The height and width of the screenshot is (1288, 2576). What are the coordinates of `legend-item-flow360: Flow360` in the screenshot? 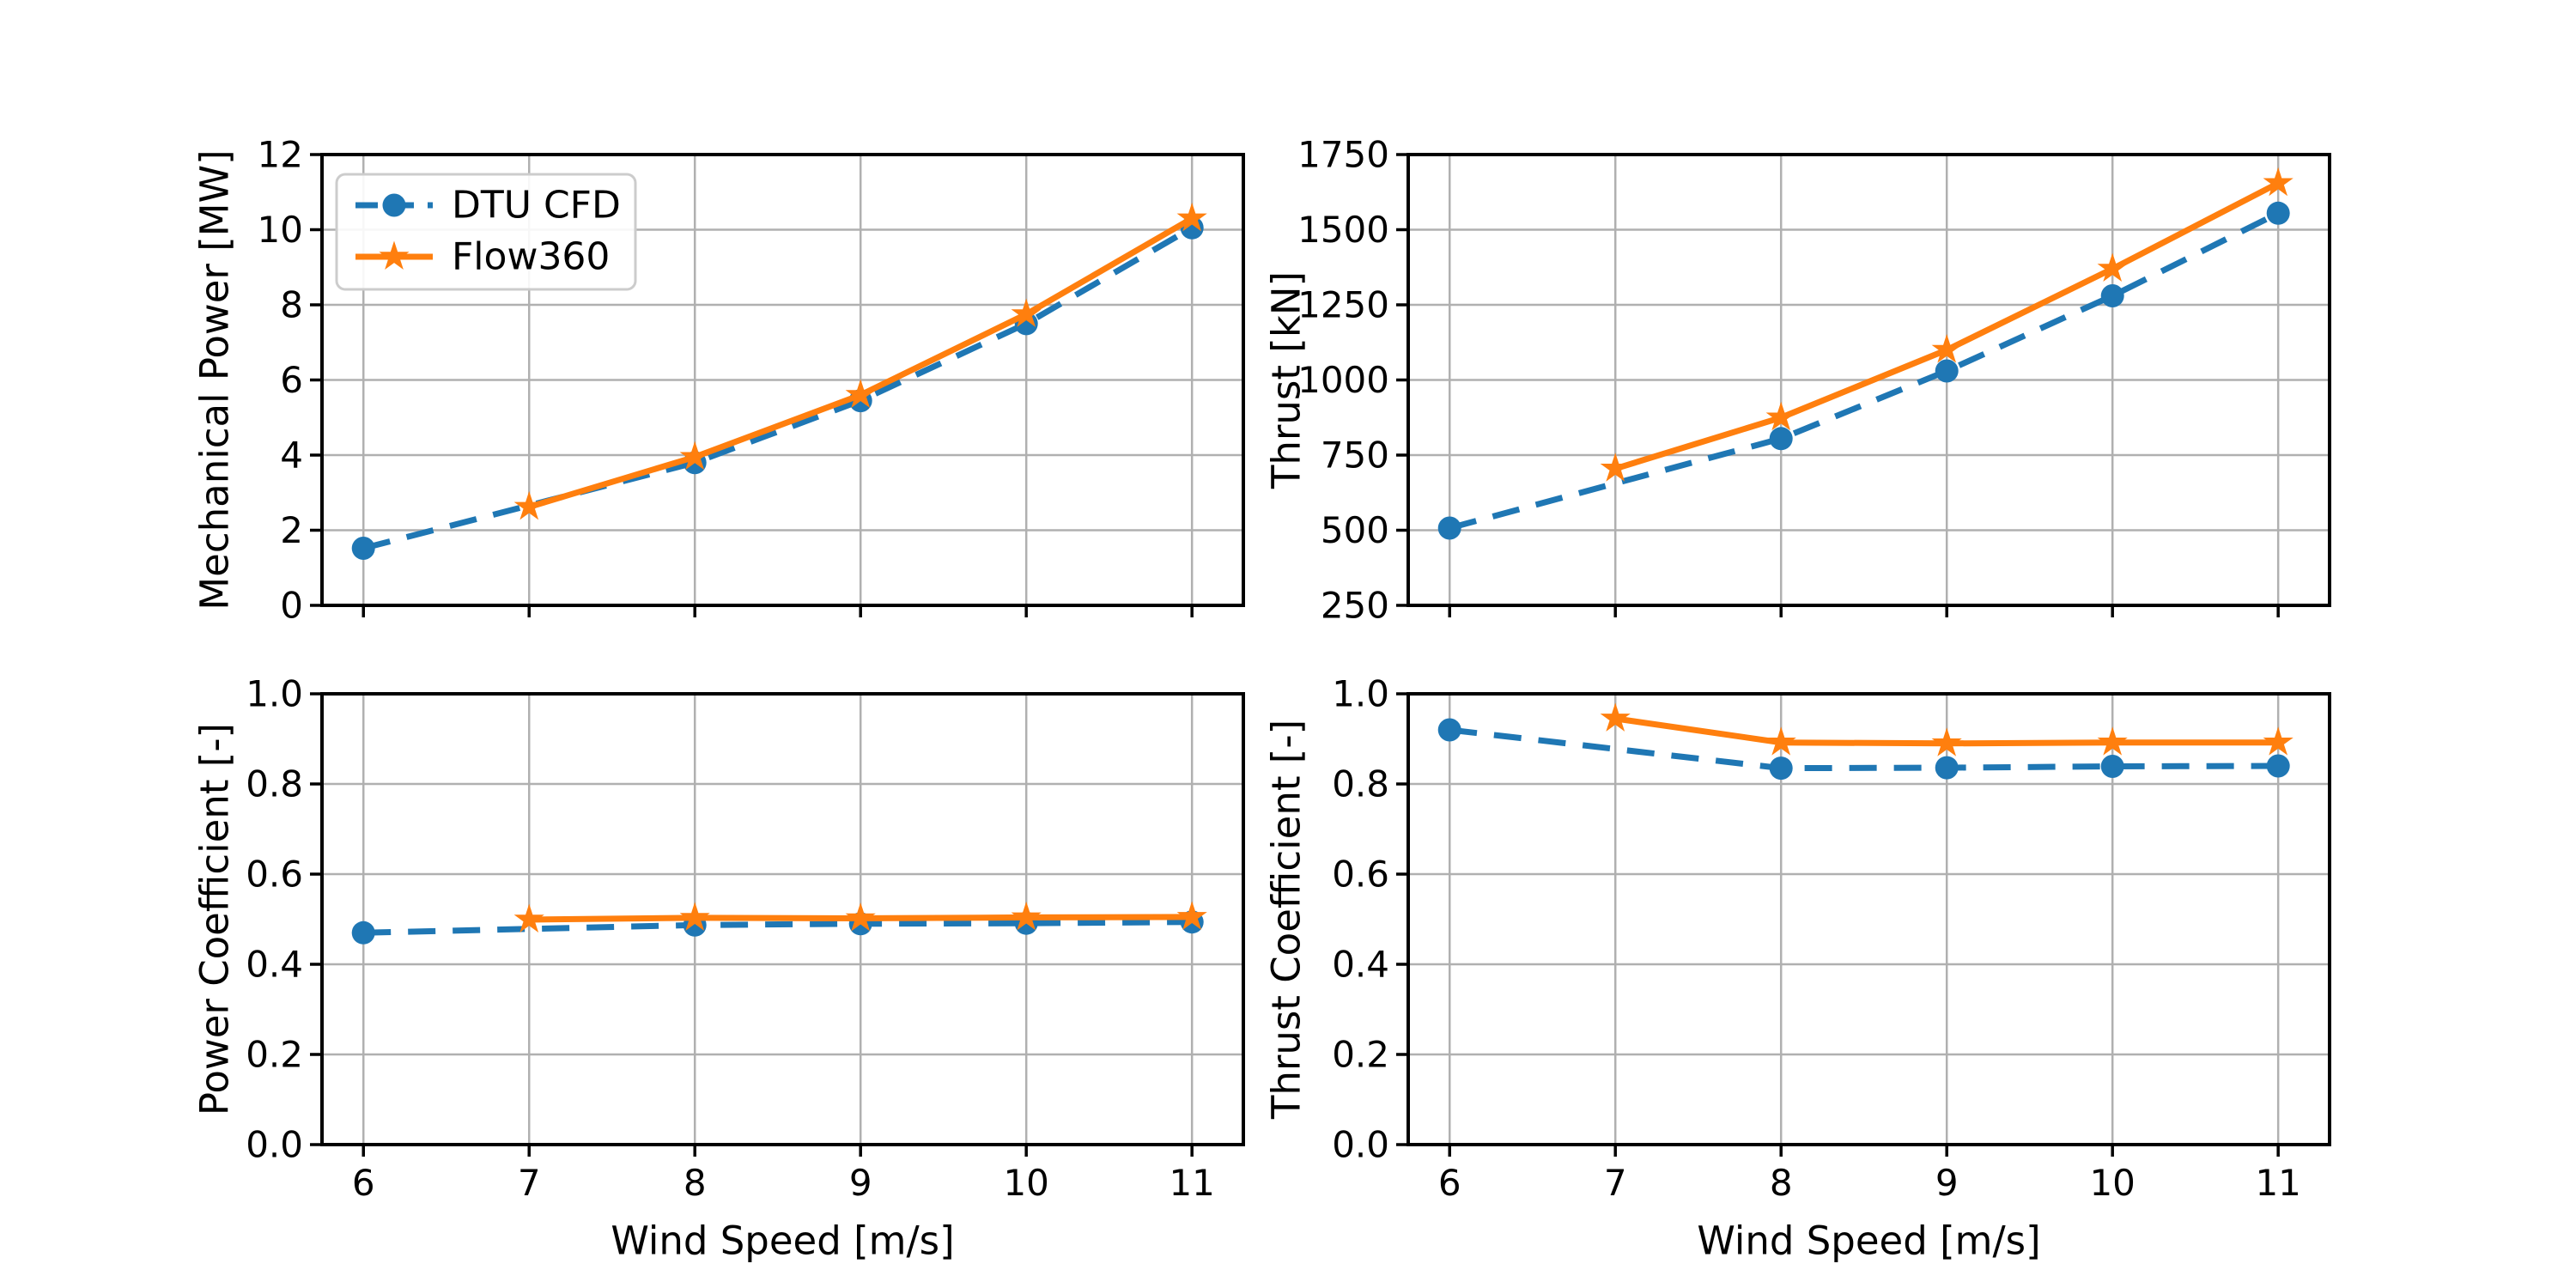 It's located at (483, 257).